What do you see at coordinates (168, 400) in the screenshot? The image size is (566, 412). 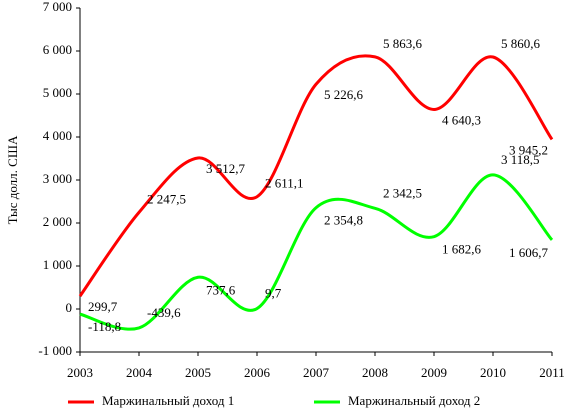 I see `legend-label: Маржинальный доход 1` at bounding box center [168, 400].